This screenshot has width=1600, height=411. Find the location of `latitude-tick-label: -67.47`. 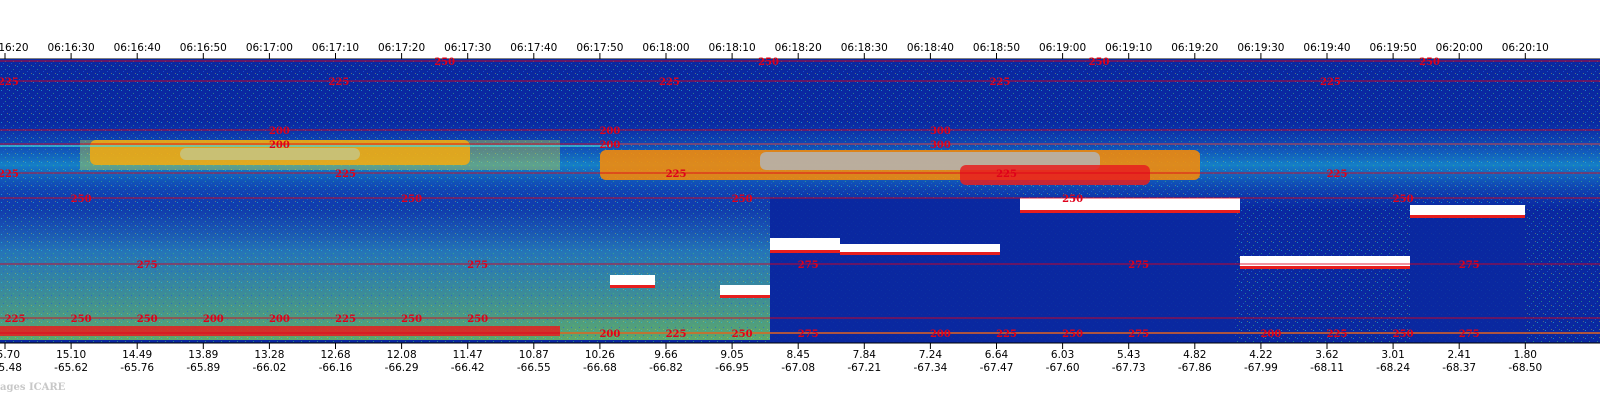

latitude-tick-label: -67.47 is located at coordinates (997, 368).